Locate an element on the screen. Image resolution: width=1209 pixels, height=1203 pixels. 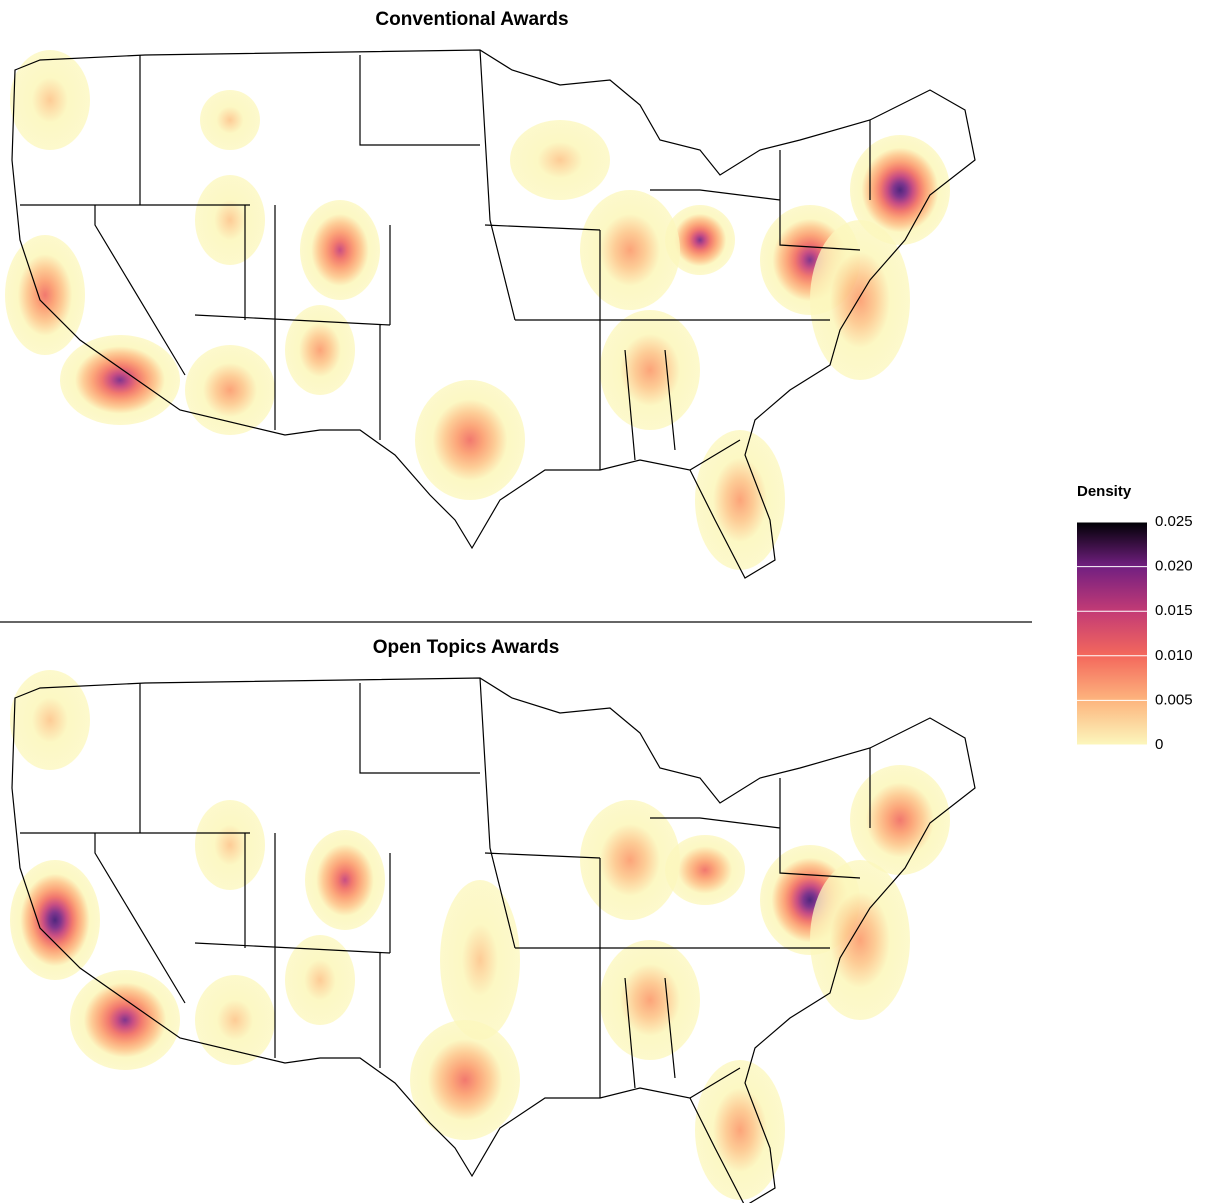
legend-title: Density is located at coordinates (1104, 491).